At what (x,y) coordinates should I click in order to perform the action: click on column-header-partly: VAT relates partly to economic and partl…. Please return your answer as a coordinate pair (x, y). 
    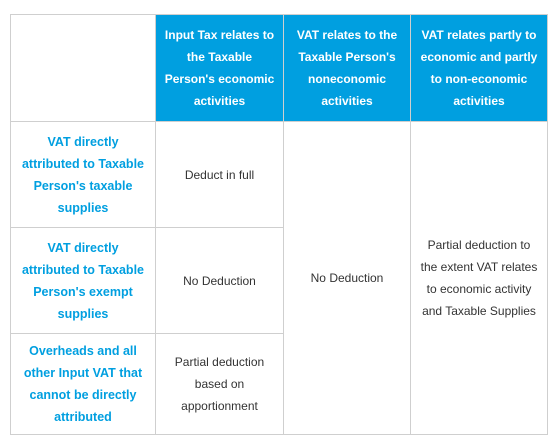
    Looking at the image, I should click on (479, 68).